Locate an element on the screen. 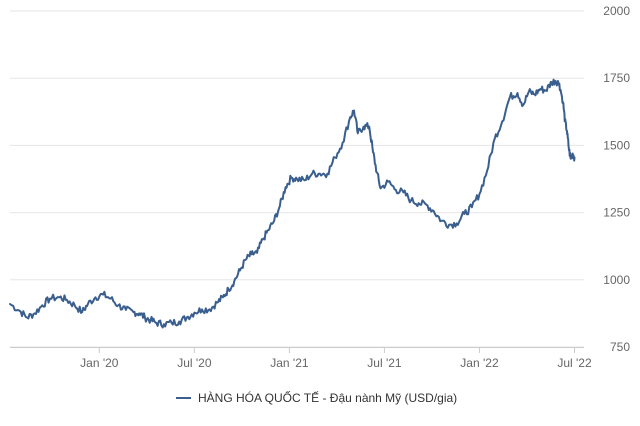 The height and width of the screenshot is (426, 640). y-tick-label-750: 750 is located at coordinates (620, 347).